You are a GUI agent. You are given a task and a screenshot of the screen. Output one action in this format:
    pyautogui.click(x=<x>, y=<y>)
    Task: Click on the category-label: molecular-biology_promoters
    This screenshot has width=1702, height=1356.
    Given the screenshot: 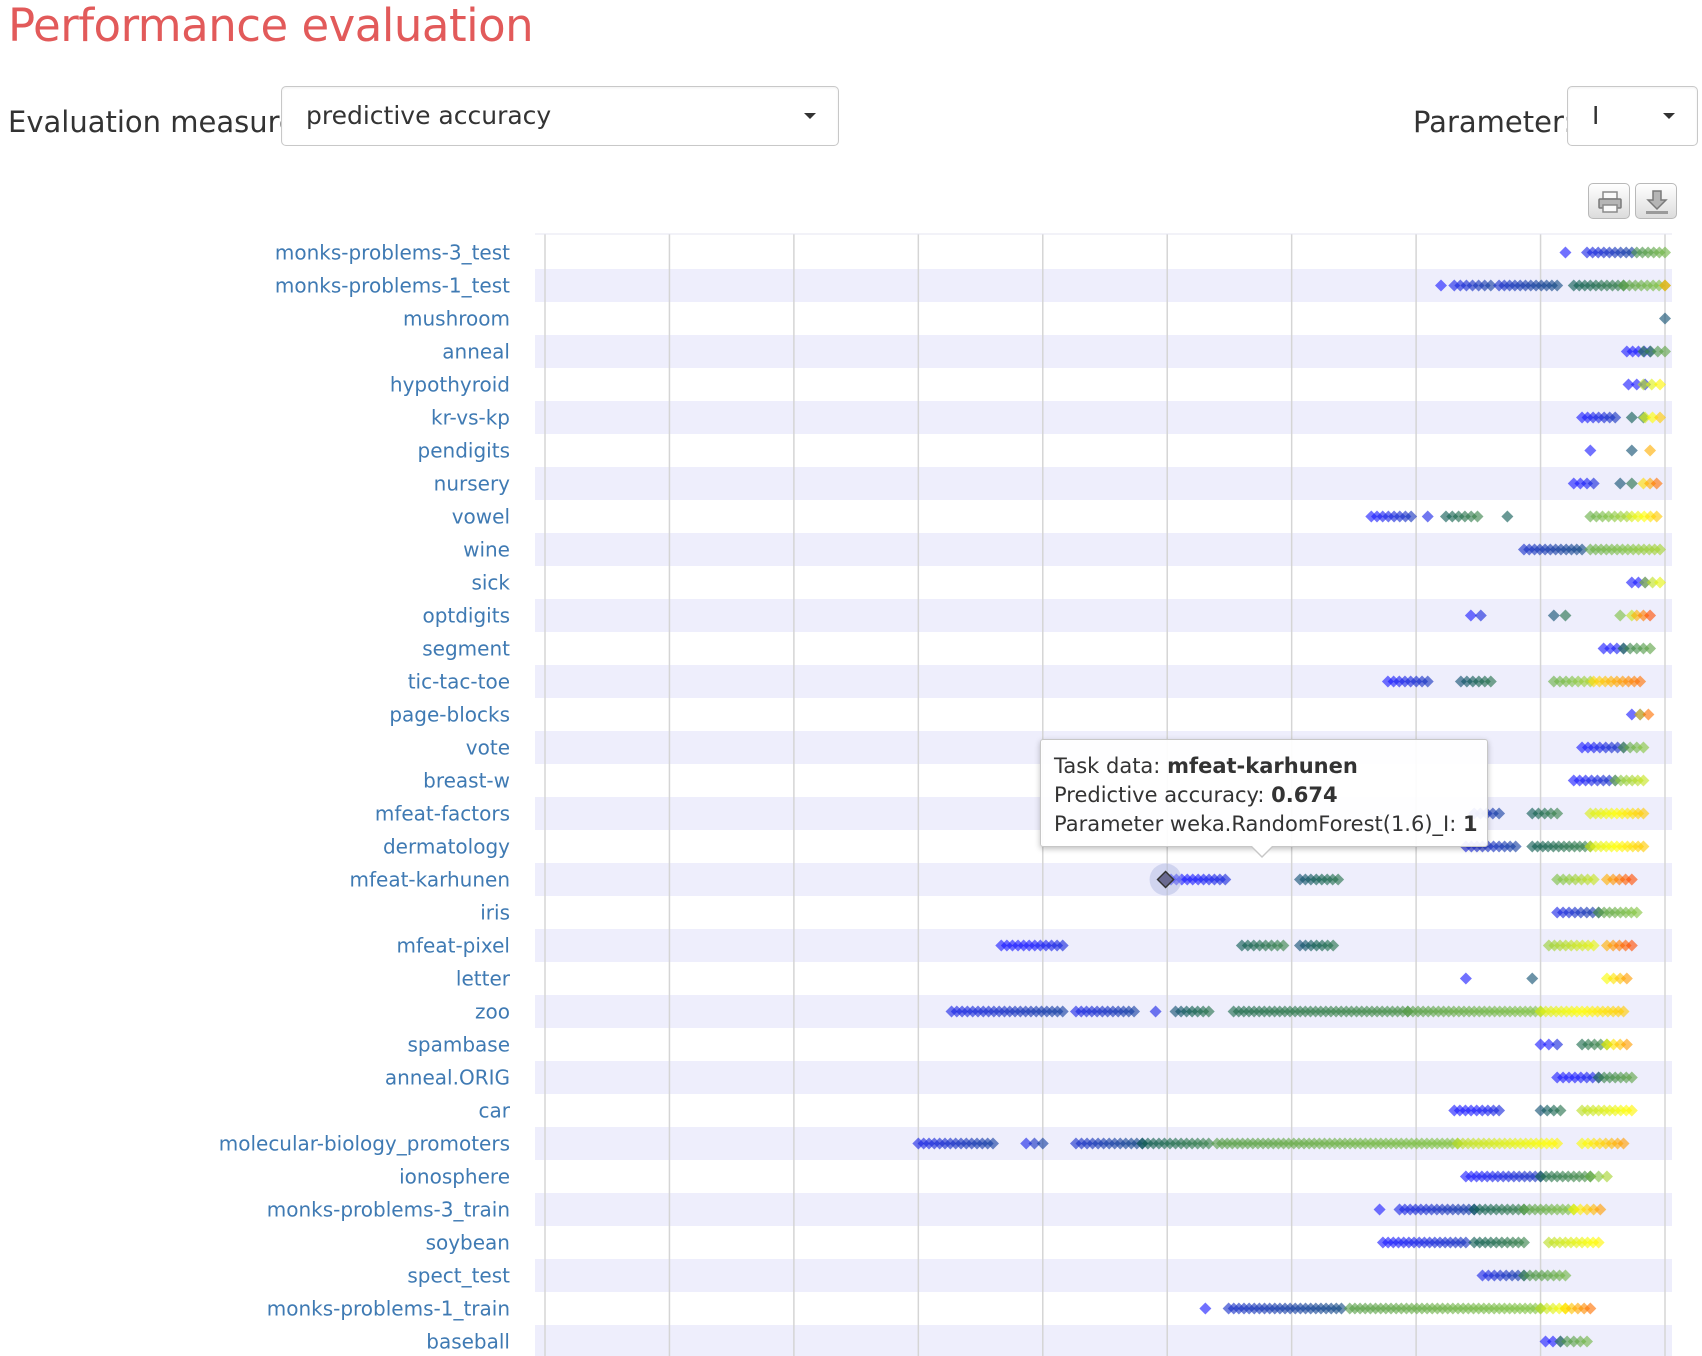 What is the action you would take?
    pyautogui.click(x=364, y=1144)
    